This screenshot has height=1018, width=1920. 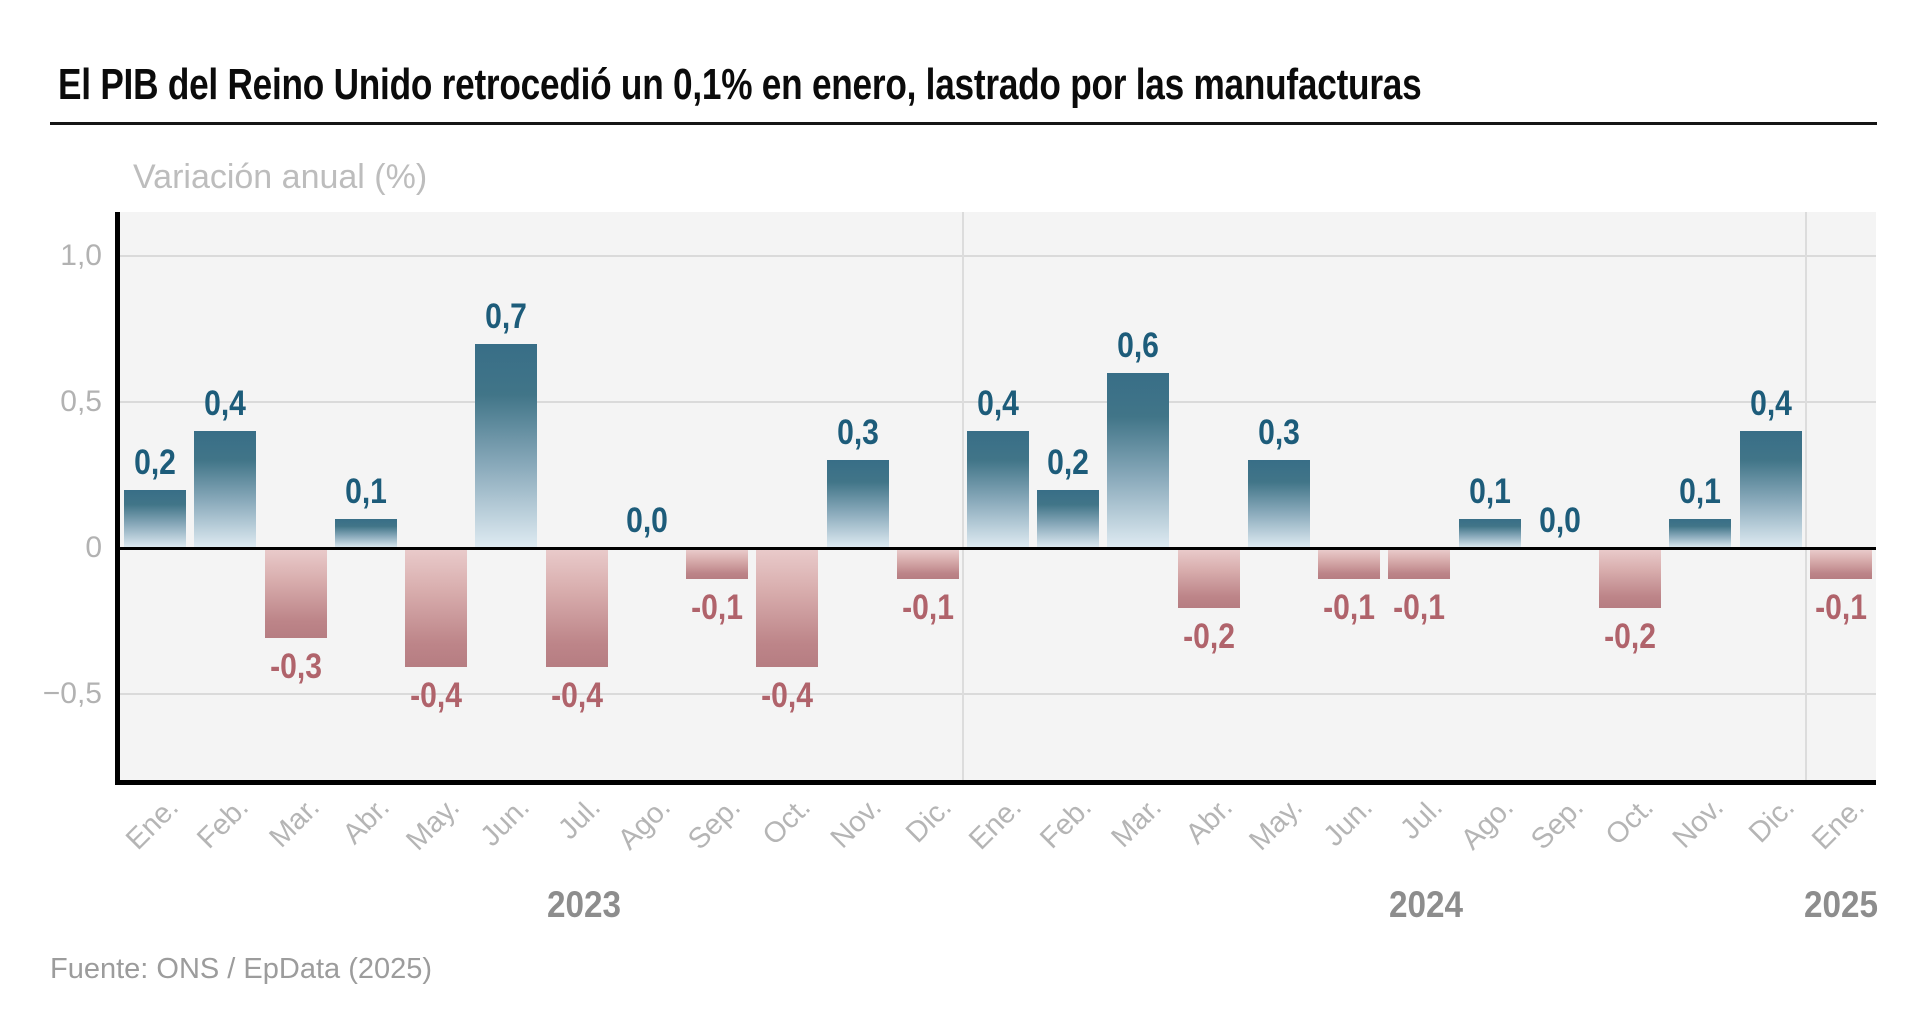 I want to click on bar-Mar.-0,6, so click(x=1138, y=460).